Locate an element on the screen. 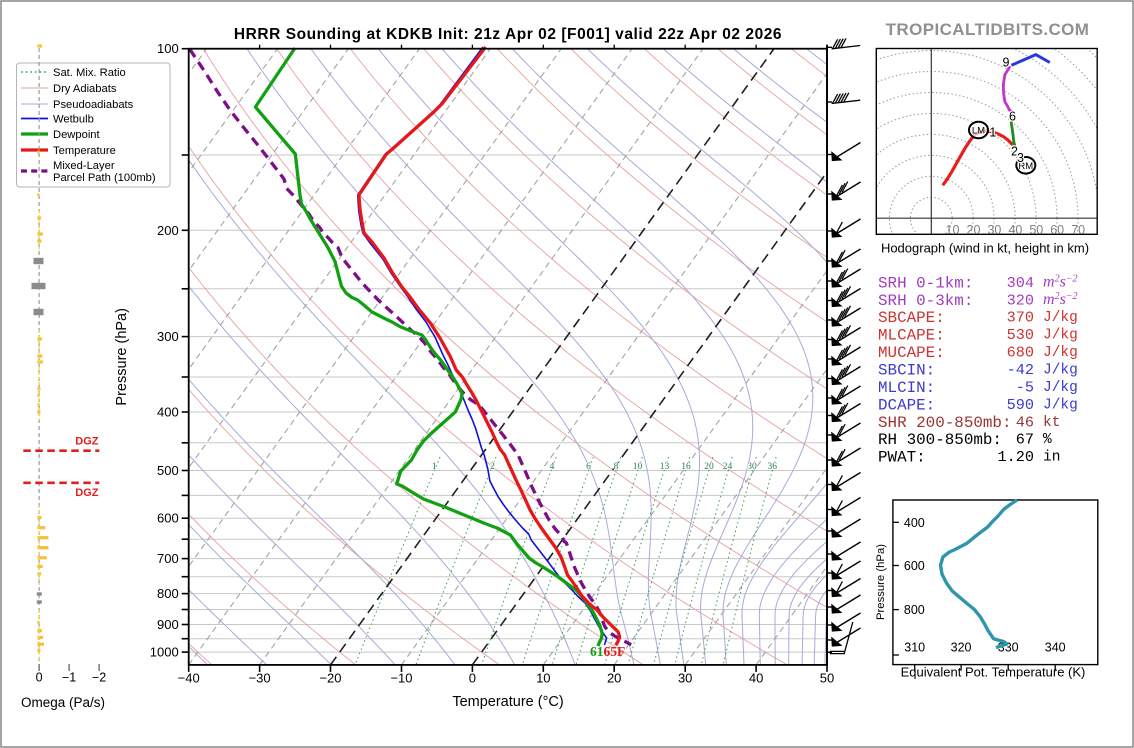 This screenshot has height=748, width=1134. svg-text: −40 is located at coordinates (189, 678).